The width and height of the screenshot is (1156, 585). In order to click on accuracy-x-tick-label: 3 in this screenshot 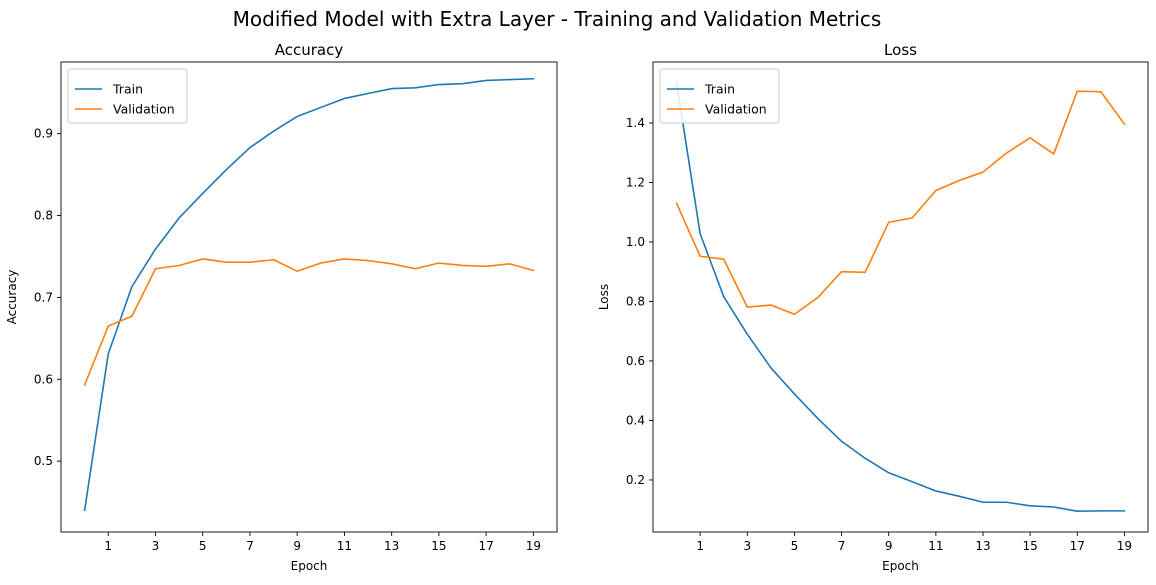, I will do `click(156, 546)`.